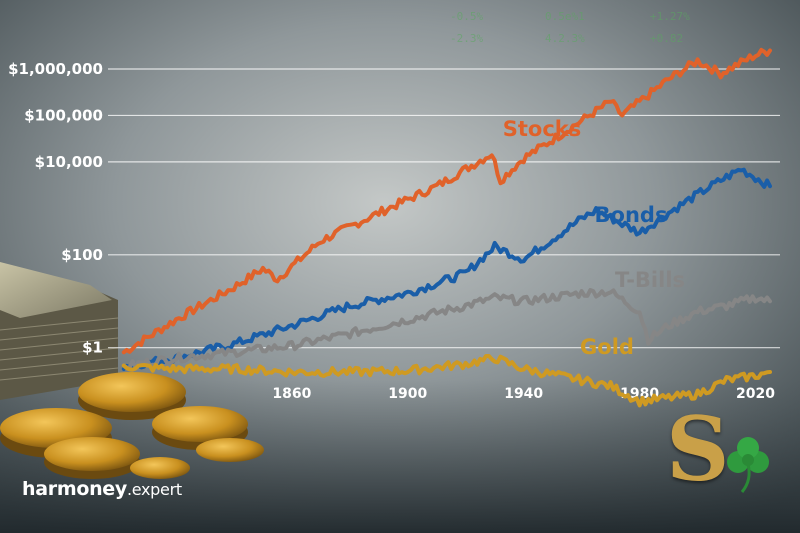  What do you see at coordinates (291, 394) in the screenshot?
I see `x-tick-label: 1860` at bounding box center [291, 394].